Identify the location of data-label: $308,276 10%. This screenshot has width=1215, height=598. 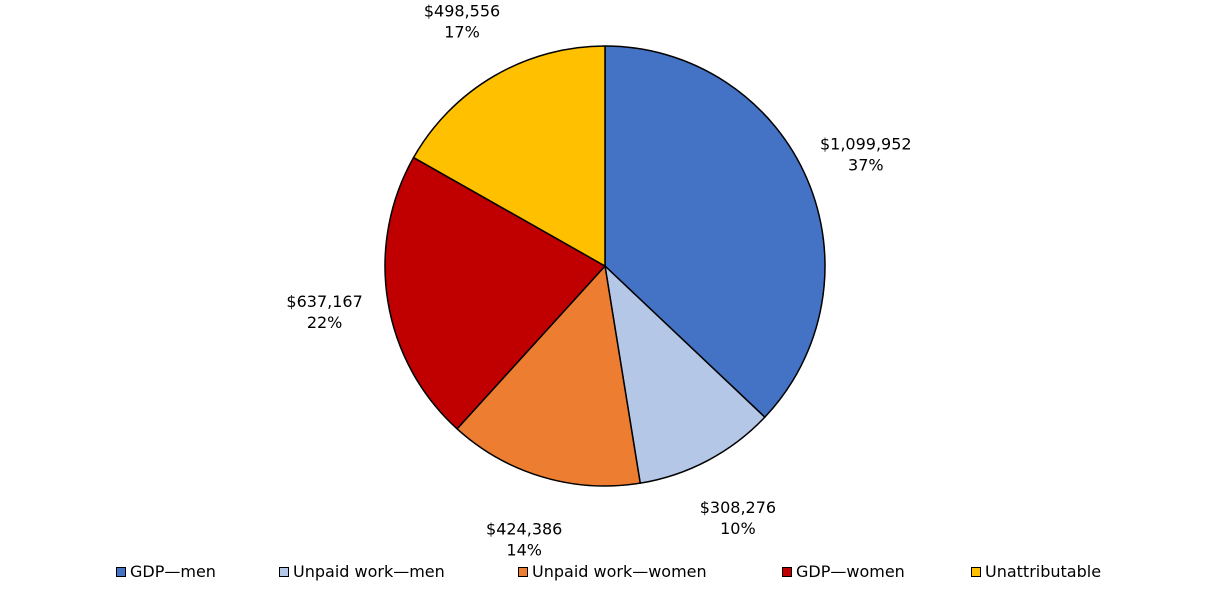
(738, 518).